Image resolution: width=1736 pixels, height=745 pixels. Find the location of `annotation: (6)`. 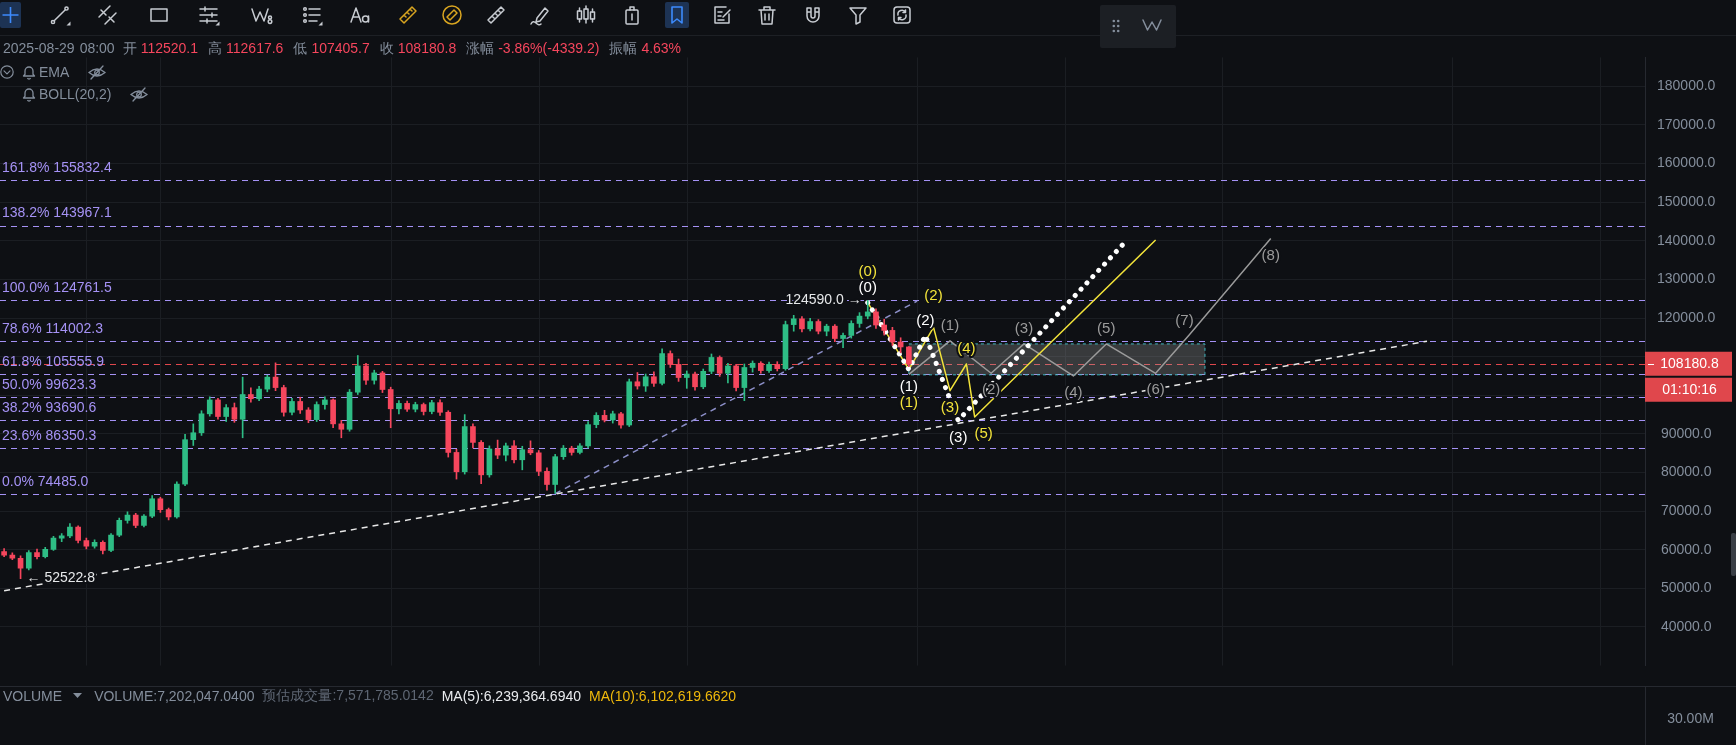

annotation: (6) is located at coordinates (1155, 389).